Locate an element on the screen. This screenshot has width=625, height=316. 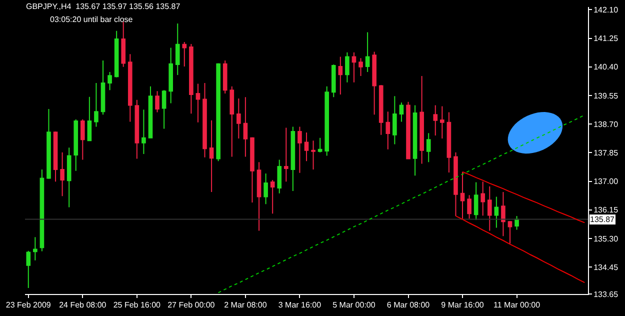
y-tick-label: 142.10 is located at coordinates (606, 9).